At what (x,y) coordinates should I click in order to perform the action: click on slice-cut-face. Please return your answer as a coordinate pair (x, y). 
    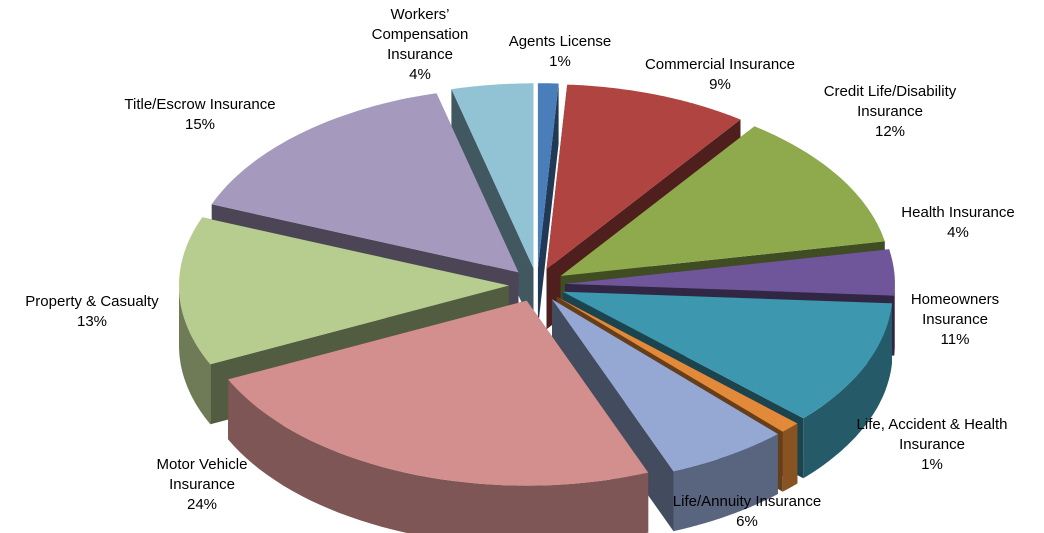
    Looking at the image, I should click on (548, 206).